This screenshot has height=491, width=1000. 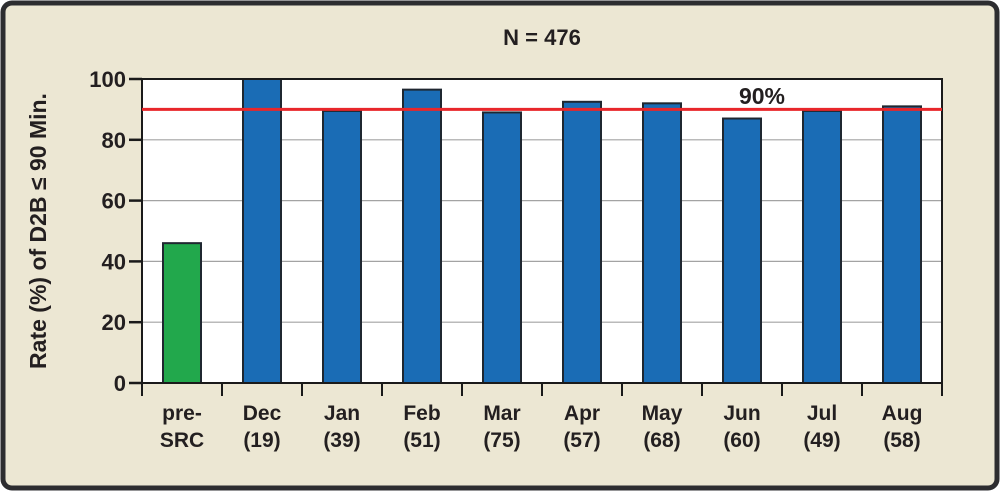 I want to click on y-tick-label: 80, so click(x=114, y=140).